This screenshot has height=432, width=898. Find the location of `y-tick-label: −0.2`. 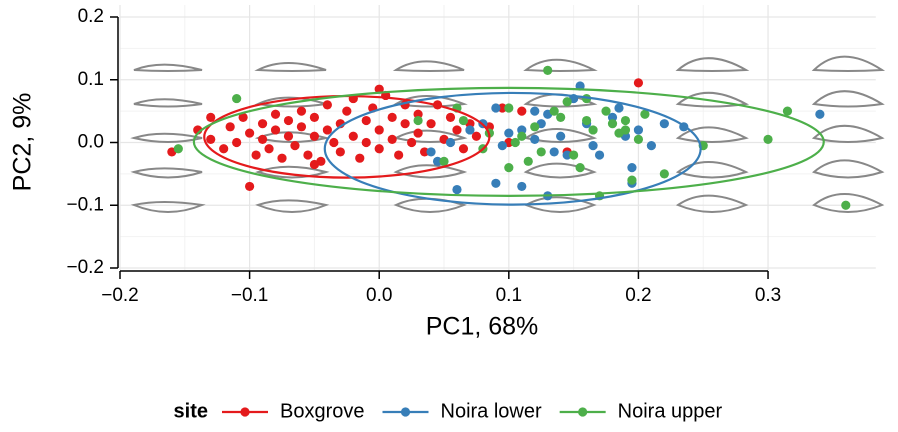

y-tick-label: −0.2 is located at coordinates (85, 267).